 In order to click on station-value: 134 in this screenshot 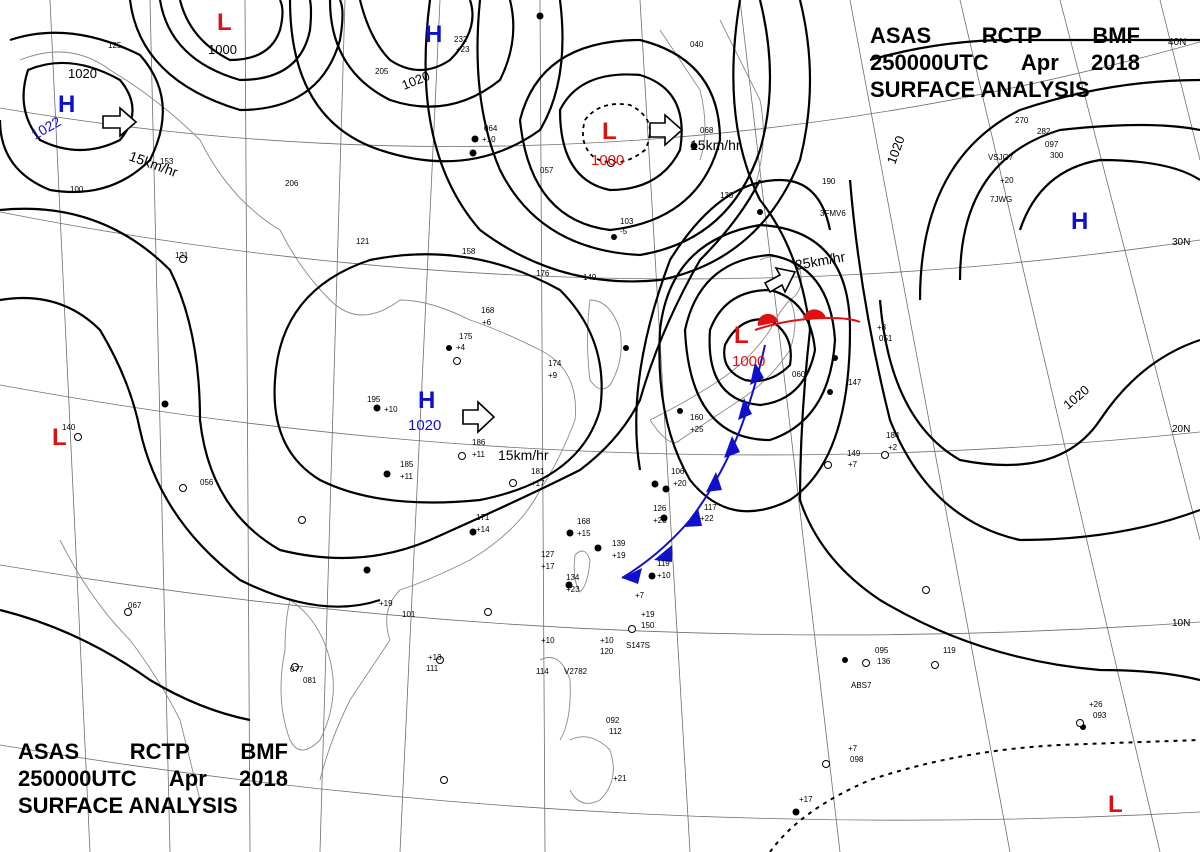, I will do `click(573, 577)`.